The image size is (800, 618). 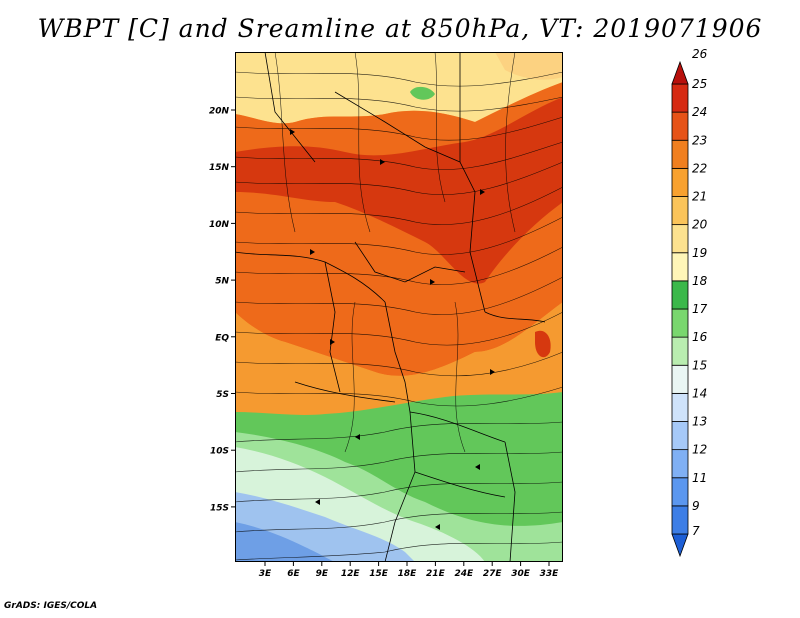 I want to click on colorbar-label: 12, so click(x=699, y=450).